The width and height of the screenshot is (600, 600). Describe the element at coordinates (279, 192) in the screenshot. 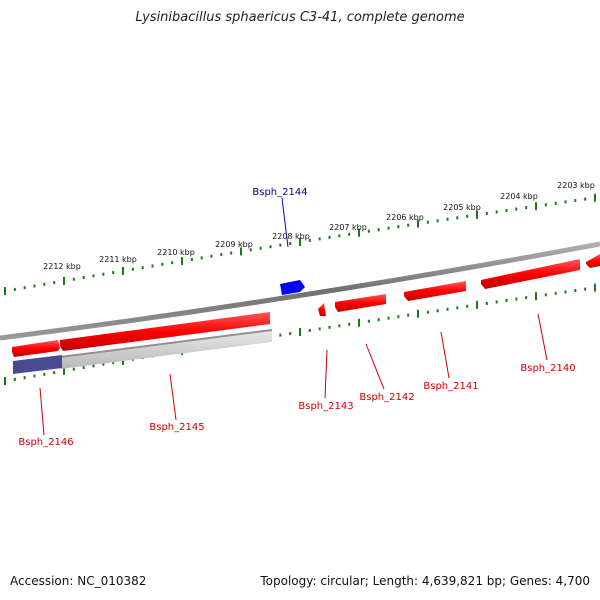

I see `label-bsph-2144: Bsph_2144` at that location.